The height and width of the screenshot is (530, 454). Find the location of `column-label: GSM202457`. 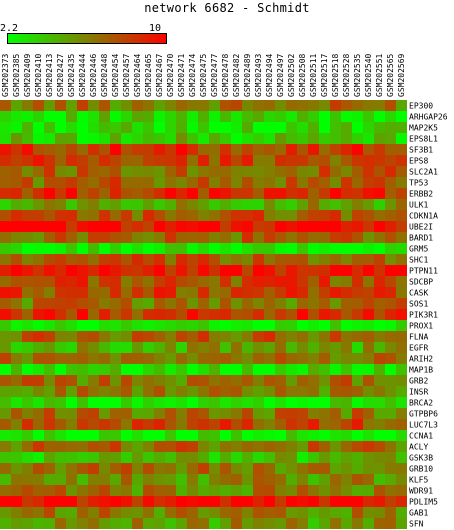

column-label: GSM202457 is located at coordinates (126, 75).